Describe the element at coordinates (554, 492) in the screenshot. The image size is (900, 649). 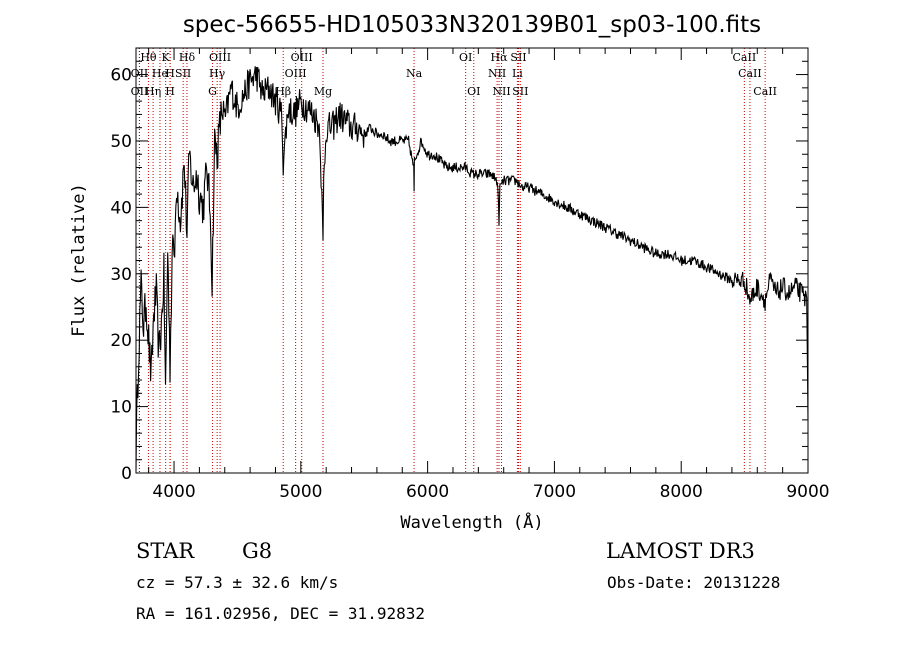
I see `x-tick-label: 7000` at that location.